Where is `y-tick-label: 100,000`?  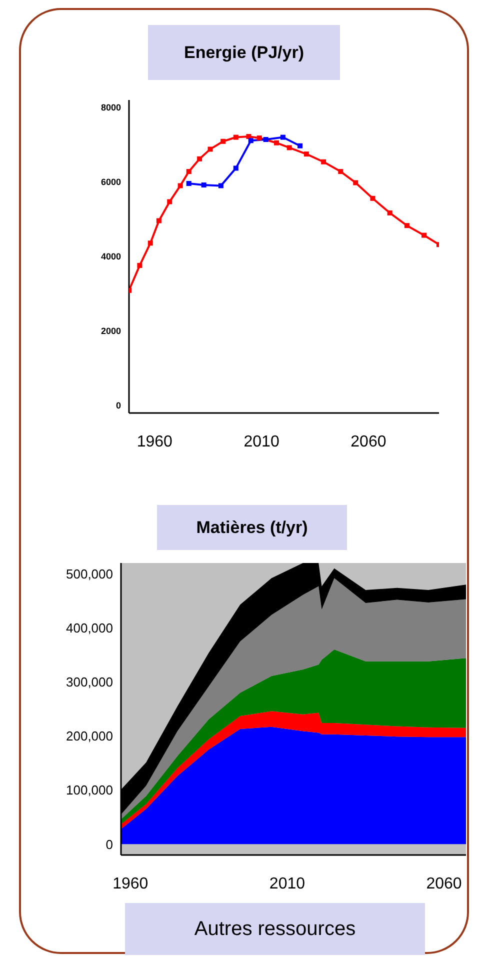 y-tick-label: 100,000 is located at coordinates (89, 790).